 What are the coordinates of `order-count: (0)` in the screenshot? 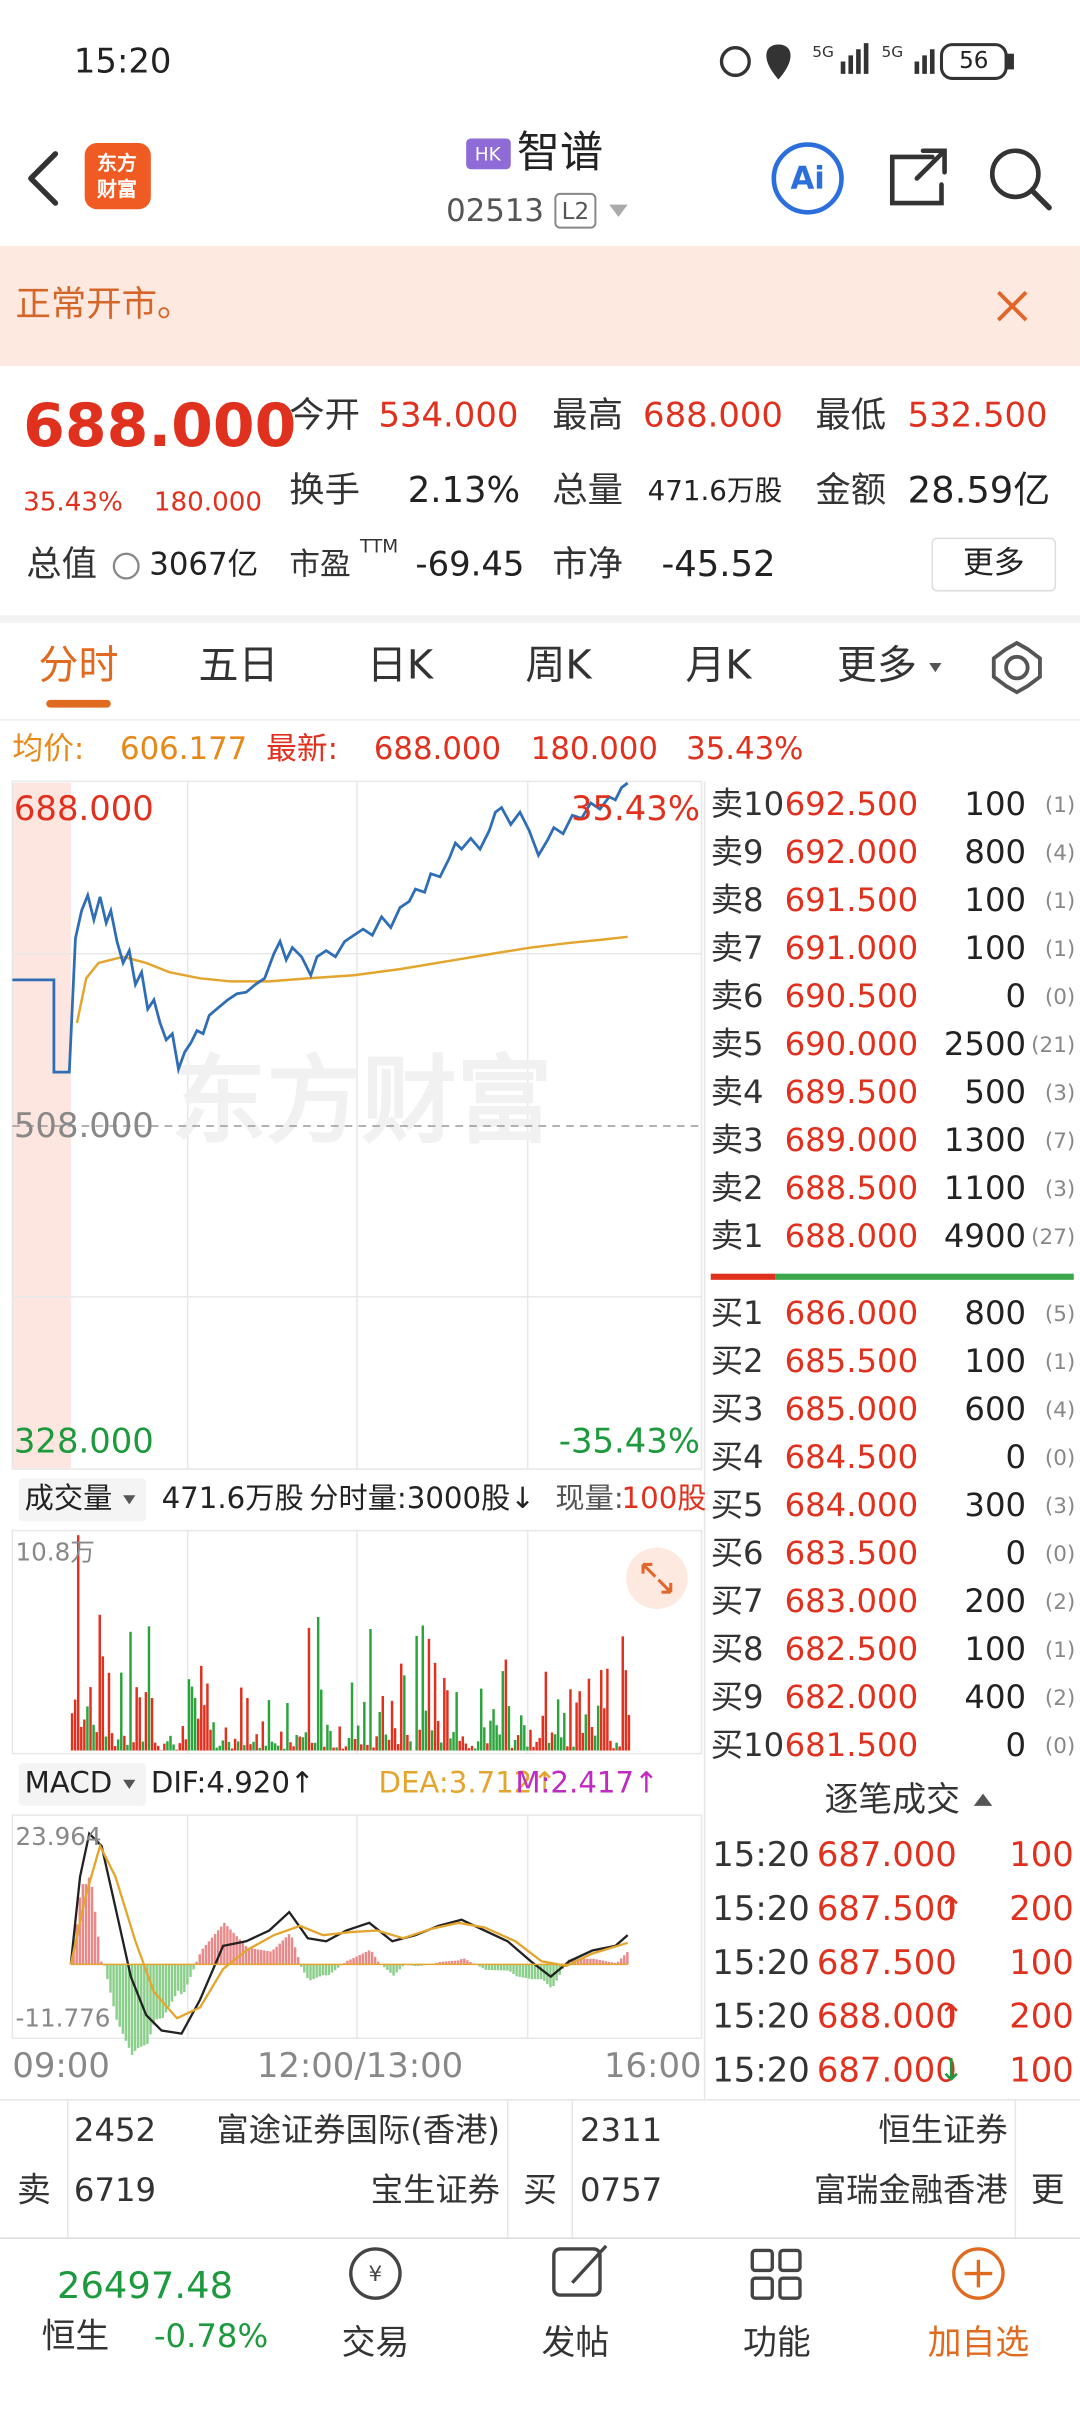 It's located at (1060, 997).